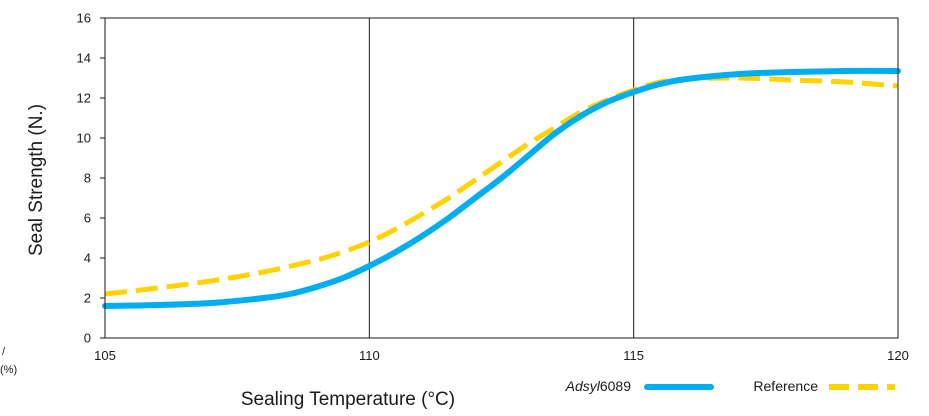 Image resolution: width=929 pixels, height=416 pixels. What do you see at coordinates (84, 18) in the screenshot?
I see `y-tick-label-16: 16` at bounding box center [84, 18].